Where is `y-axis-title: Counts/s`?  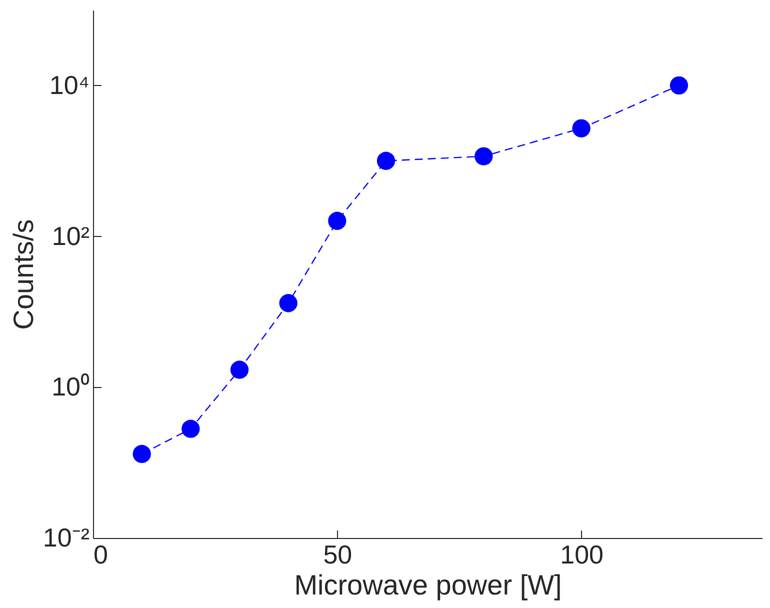
y-axis-title: Counts/s is located at coordinates (23, 274).